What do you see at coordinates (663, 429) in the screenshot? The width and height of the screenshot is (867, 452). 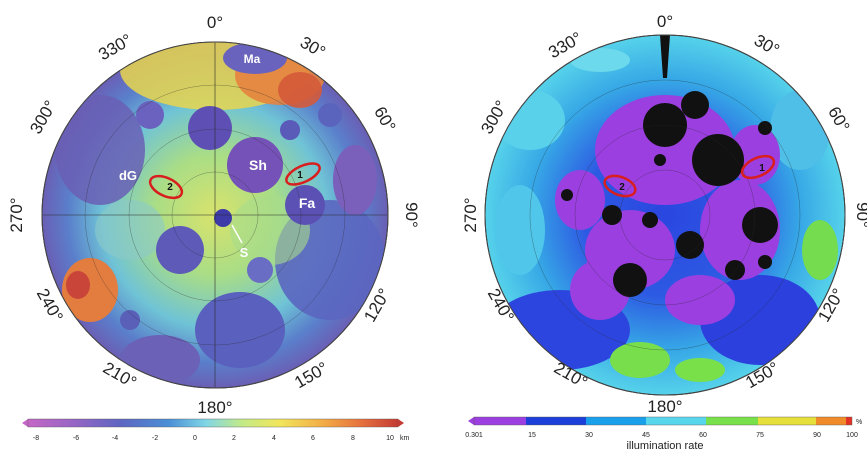 I see `illumination-colorbar-ticks: 0.301 15 30 45 60 75 90 100 %` at bounding box center [663, 429].